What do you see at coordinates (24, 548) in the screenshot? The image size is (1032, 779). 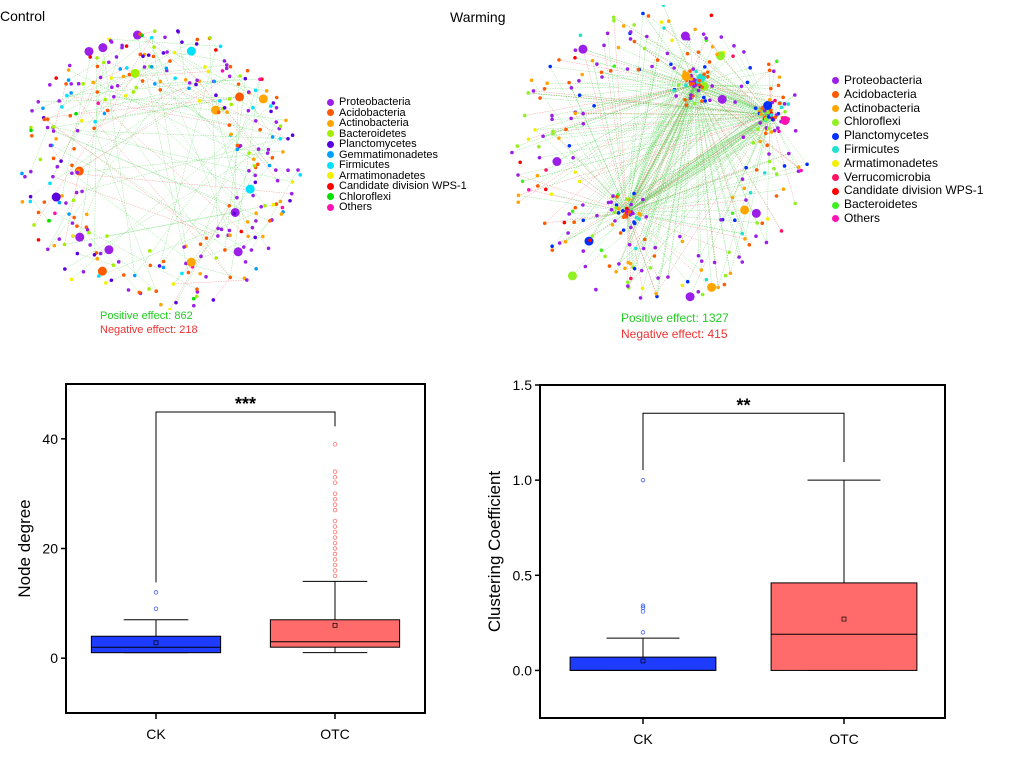 I see `y-axis-label: Node degree` at bounding box center [24, 548].